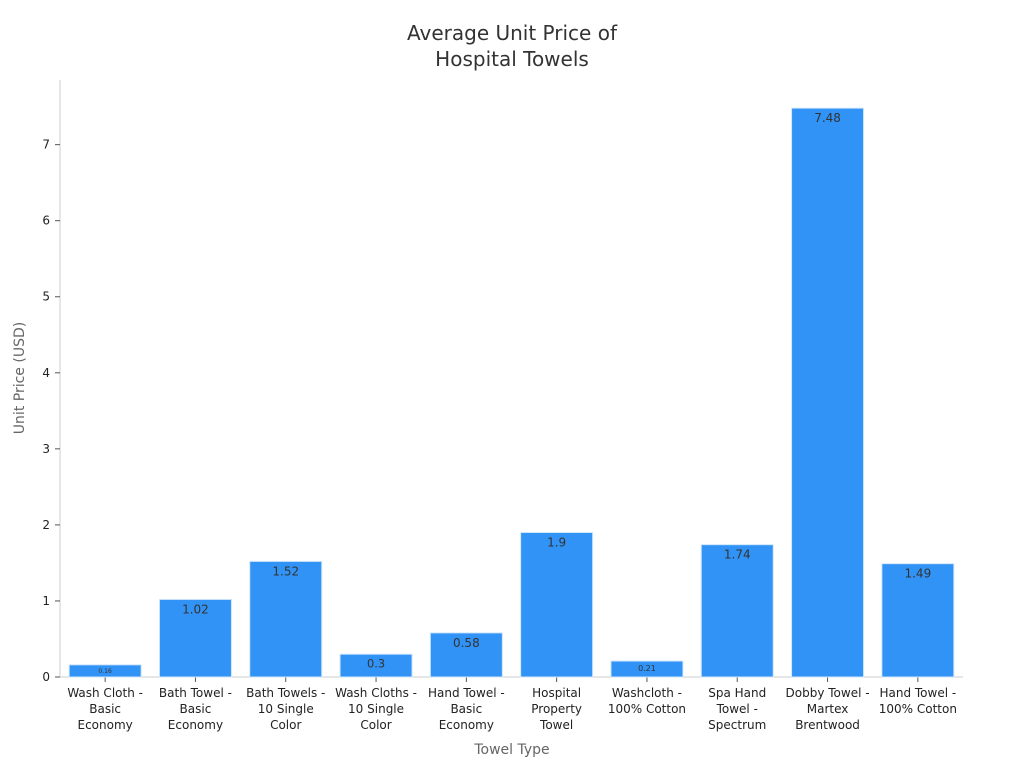 The width and height of the screenshot is (1024, 768). Describe the element at coordinates (46, 373) in the screenshot. I see `y-tick-label: 4` at that location.